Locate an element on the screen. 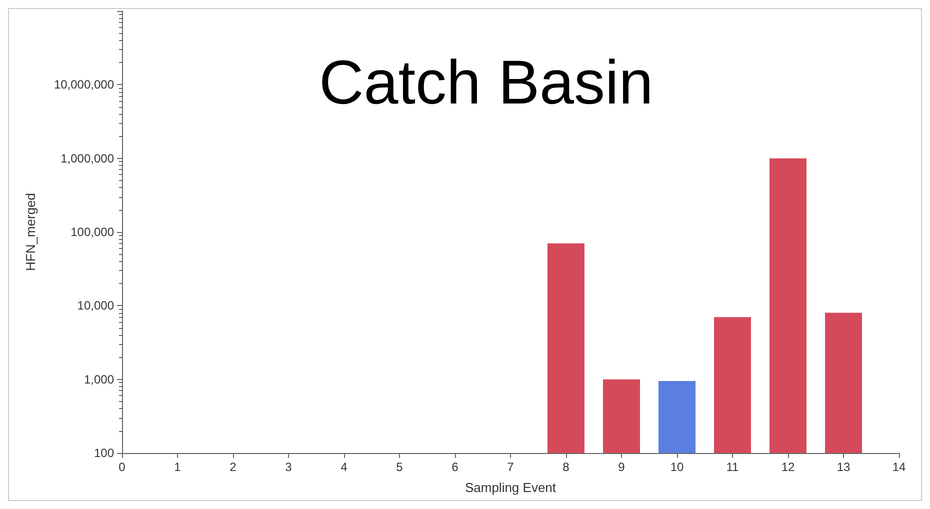  x-tick-label: 8 is located at coordinates (566, 467).